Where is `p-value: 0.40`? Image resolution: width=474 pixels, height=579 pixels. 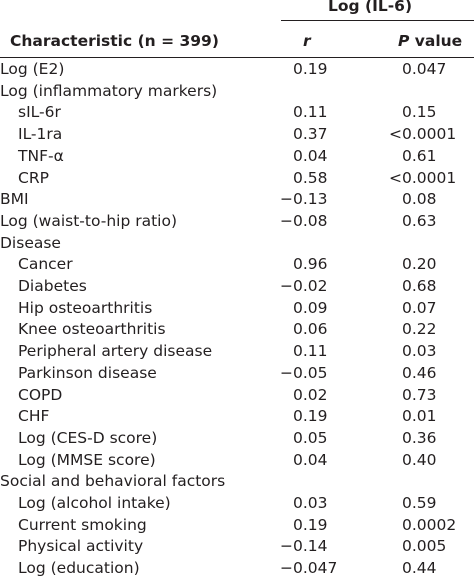
p-value: 0.40 is located at coordinates (419, 459).